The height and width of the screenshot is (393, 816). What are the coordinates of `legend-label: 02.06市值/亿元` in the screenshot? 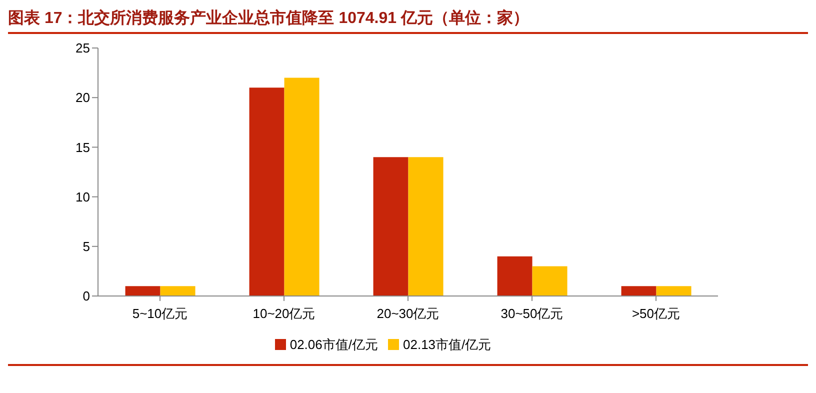 It's located at (334, 344).